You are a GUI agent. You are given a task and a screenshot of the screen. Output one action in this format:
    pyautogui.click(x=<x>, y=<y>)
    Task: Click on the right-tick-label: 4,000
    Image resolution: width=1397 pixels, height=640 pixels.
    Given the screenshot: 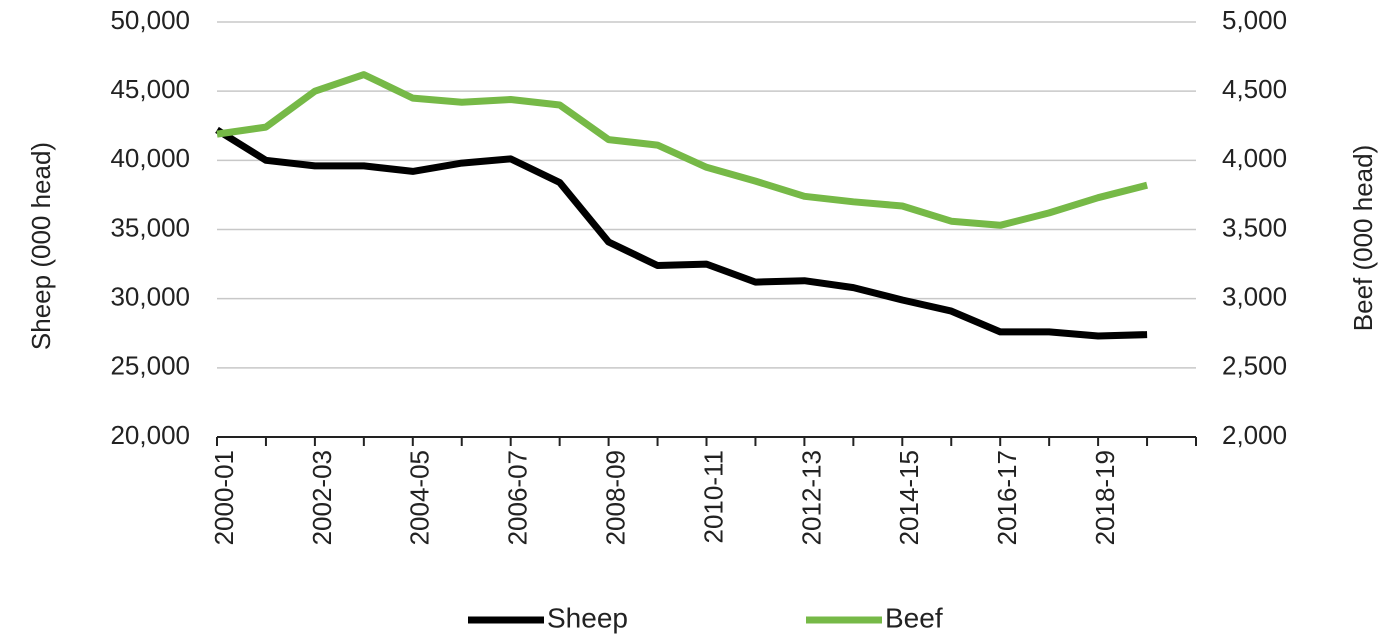 What is the action you would take?
    pyautogui.click(x=1254, y=158)
    